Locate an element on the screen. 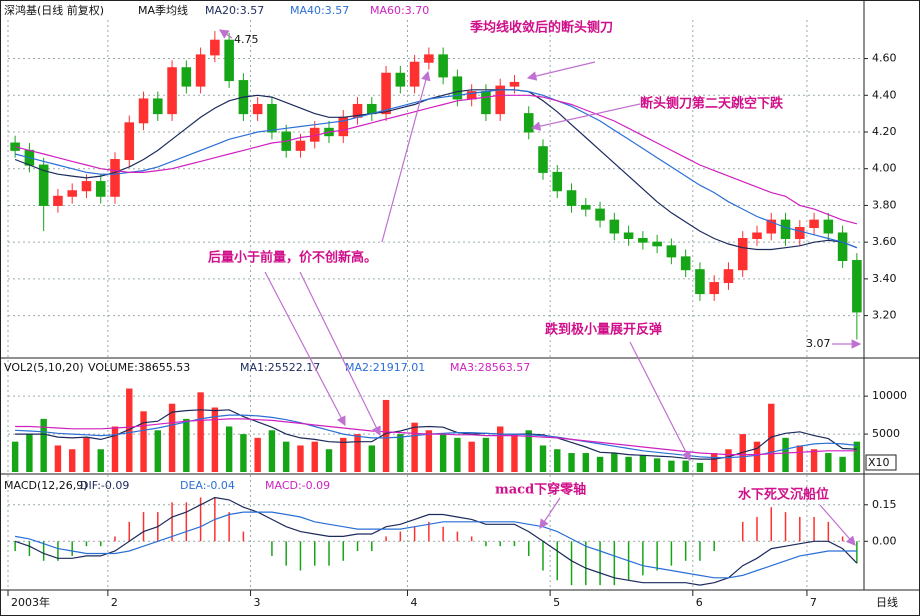 Image resolution: width=920 pixels, height=616 pixels. x-tick-label: 4 is located at coordinates (413, 602).